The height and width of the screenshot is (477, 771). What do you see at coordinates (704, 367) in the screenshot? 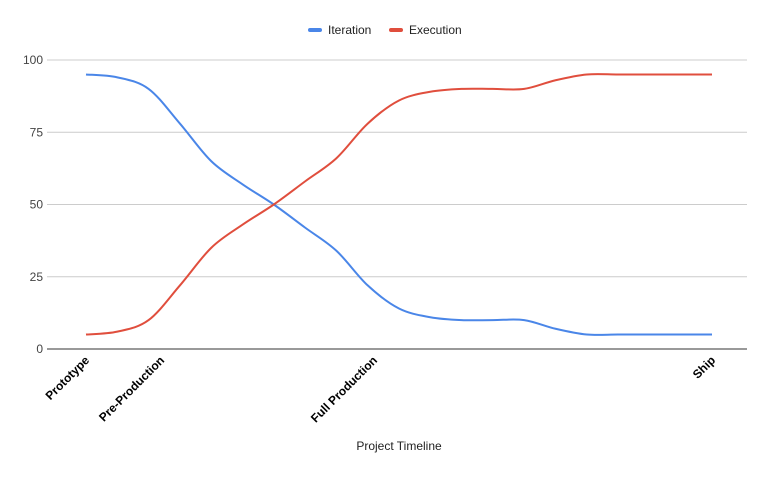
I see `x-tick-label: Ship` at bounding box center [704, 367].